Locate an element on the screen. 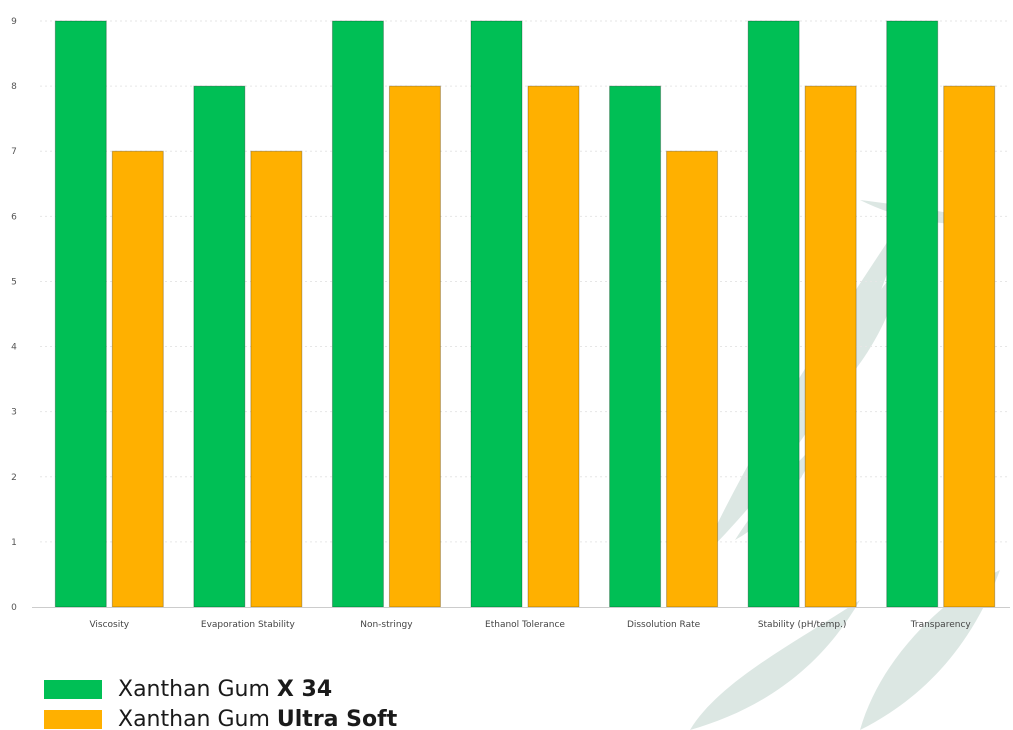 This screenshot has width=1013, height=730. legend-swatch-ultra-soft is located at coordinates (73, 719).